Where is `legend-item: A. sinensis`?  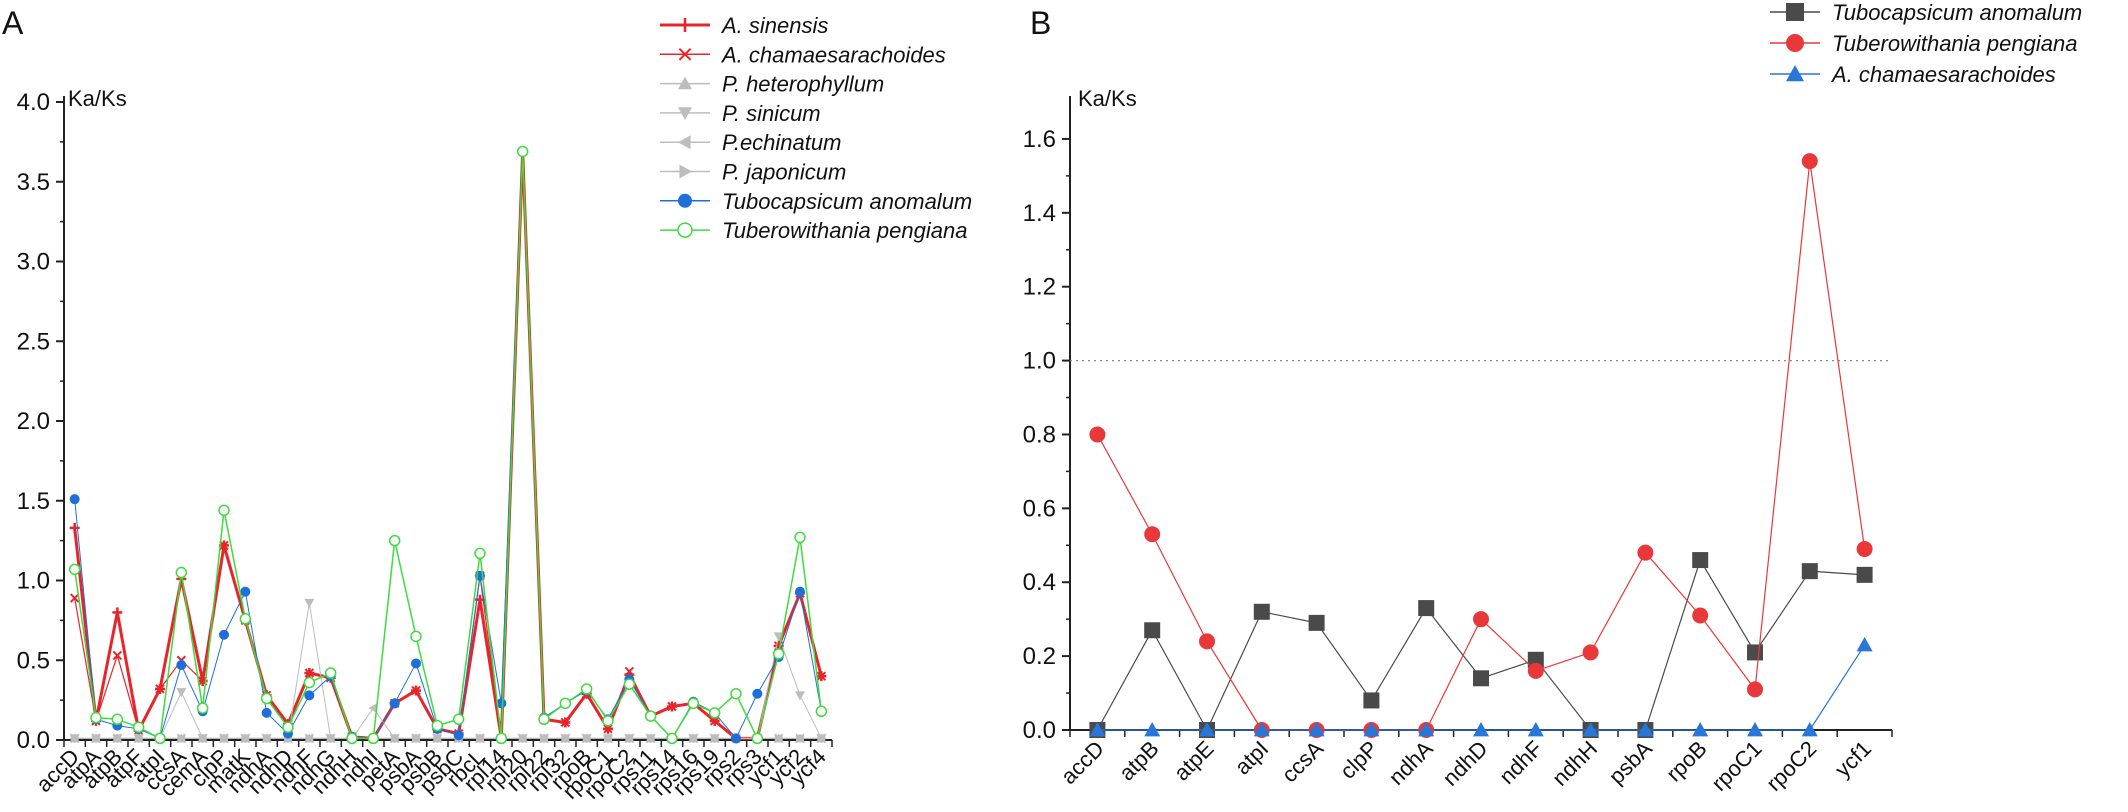 legend-item: A. sinensis is located at coordinates (744, 25).